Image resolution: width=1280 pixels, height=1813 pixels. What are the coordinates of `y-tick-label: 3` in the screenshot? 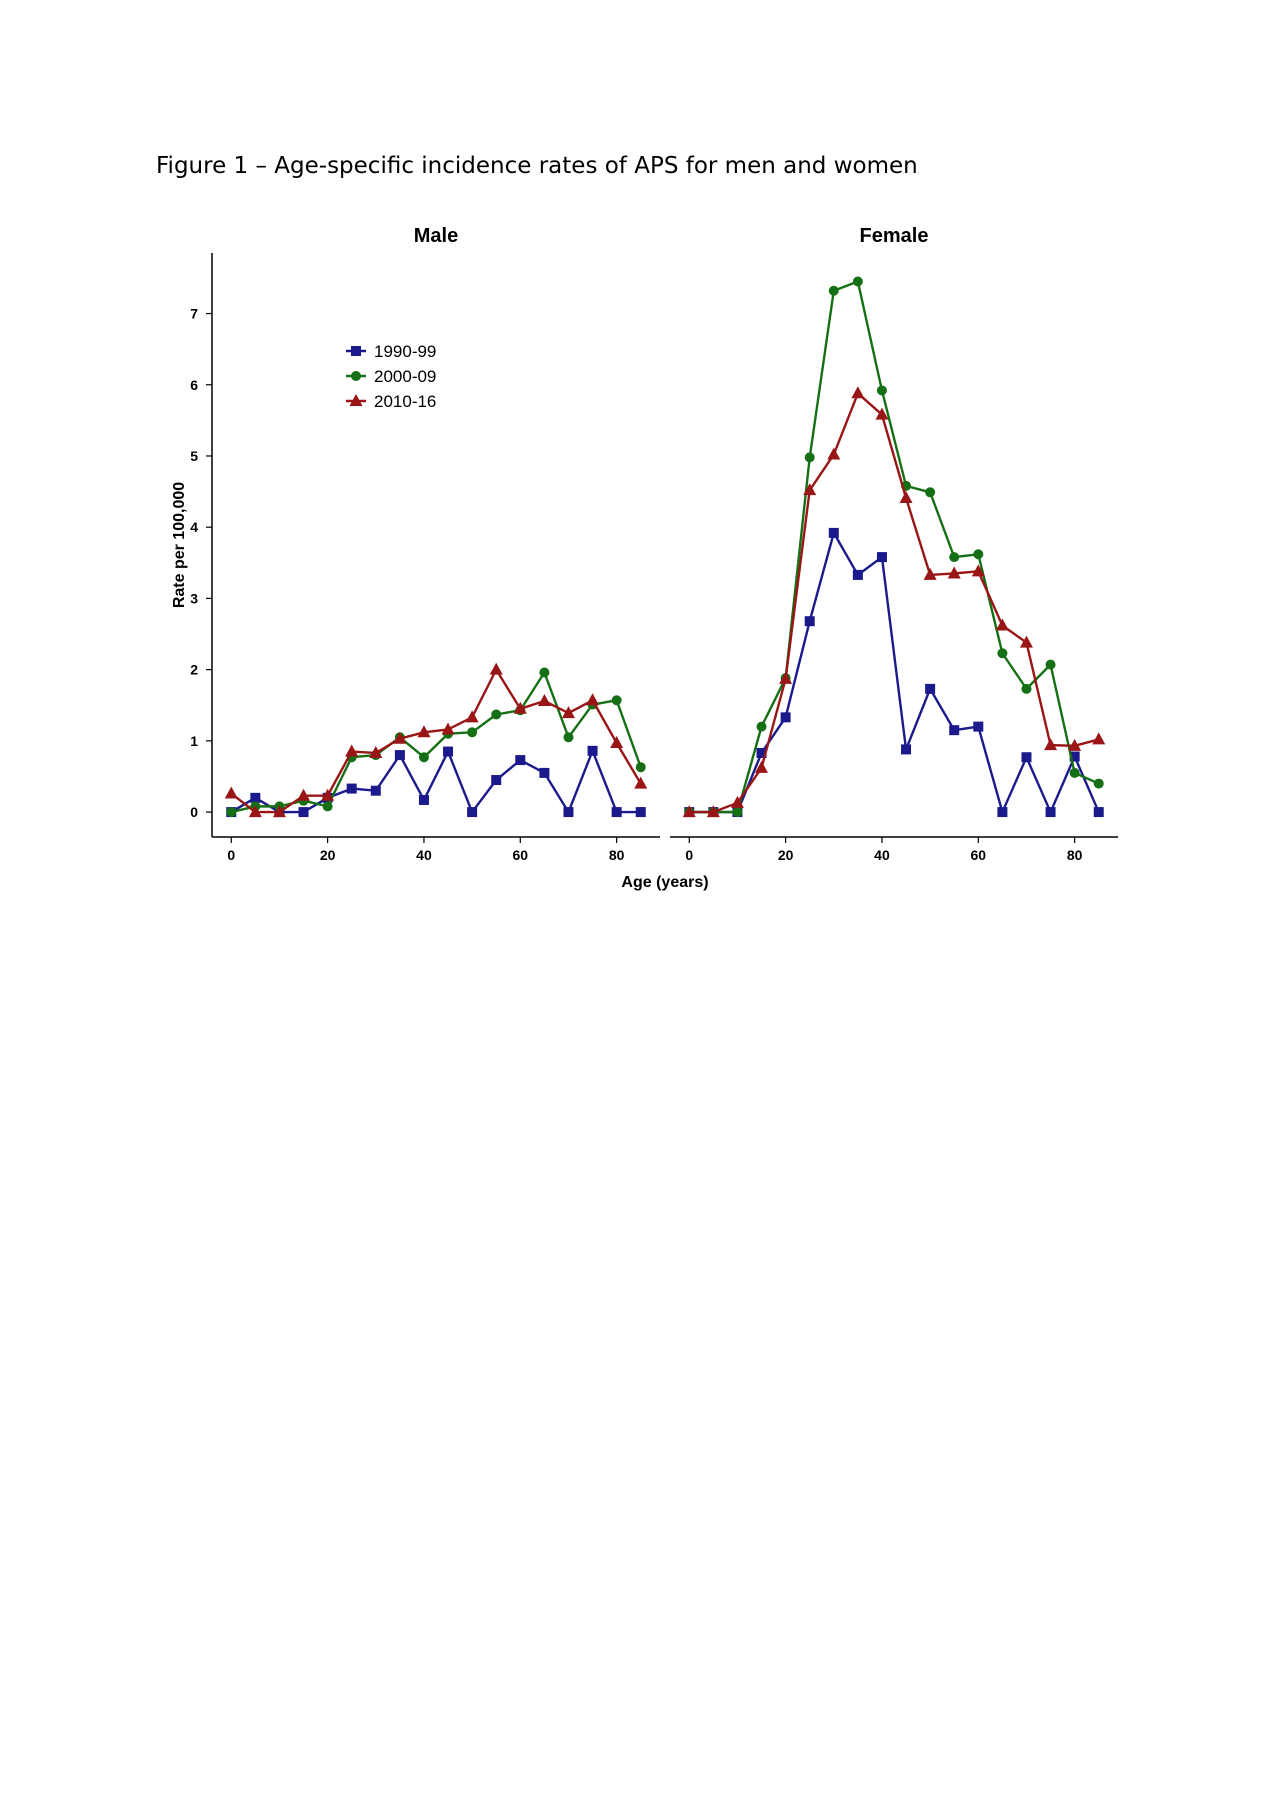 It's located at (194, 598).